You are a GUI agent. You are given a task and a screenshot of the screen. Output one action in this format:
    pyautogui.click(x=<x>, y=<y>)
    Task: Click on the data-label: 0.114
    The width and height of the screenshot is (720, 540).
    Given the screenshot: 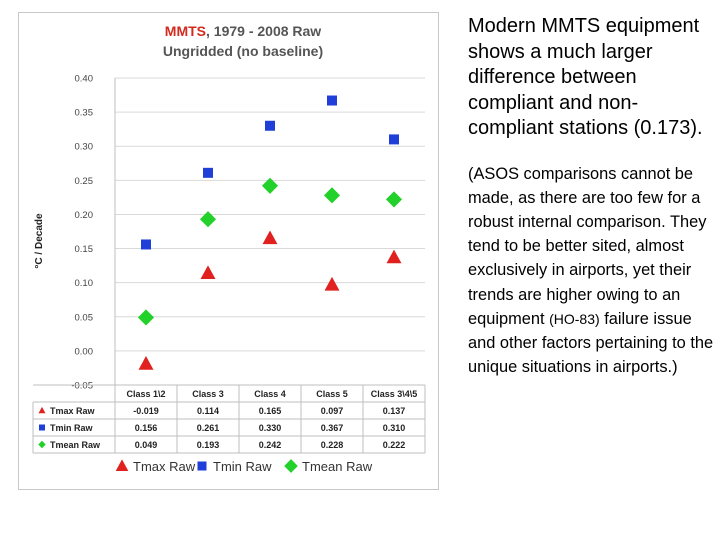 What is the action you would take?
    pyautogui.click(x=208, y=411)
    